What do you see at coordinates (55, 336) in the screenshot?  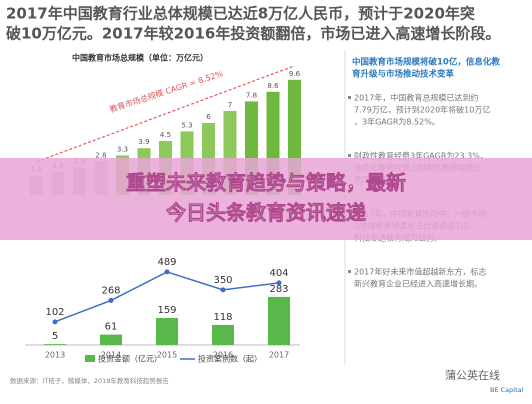 I see `data-label: 5` at bounding box center [55, 336].